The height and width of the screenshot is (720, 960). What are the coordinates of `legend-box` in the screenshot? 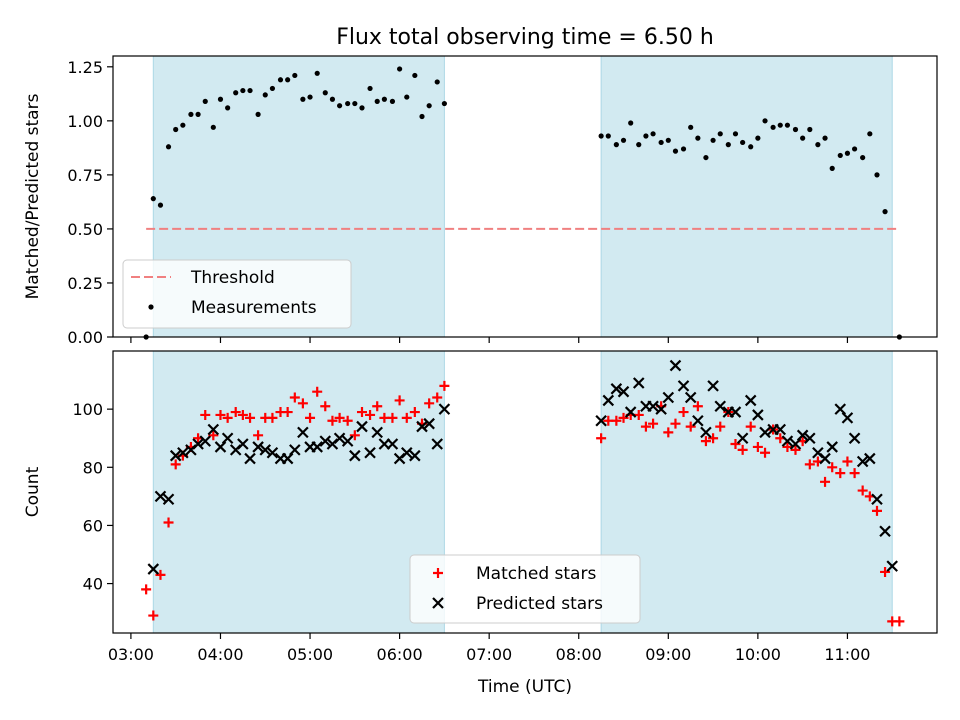 It's located at (525, 589).